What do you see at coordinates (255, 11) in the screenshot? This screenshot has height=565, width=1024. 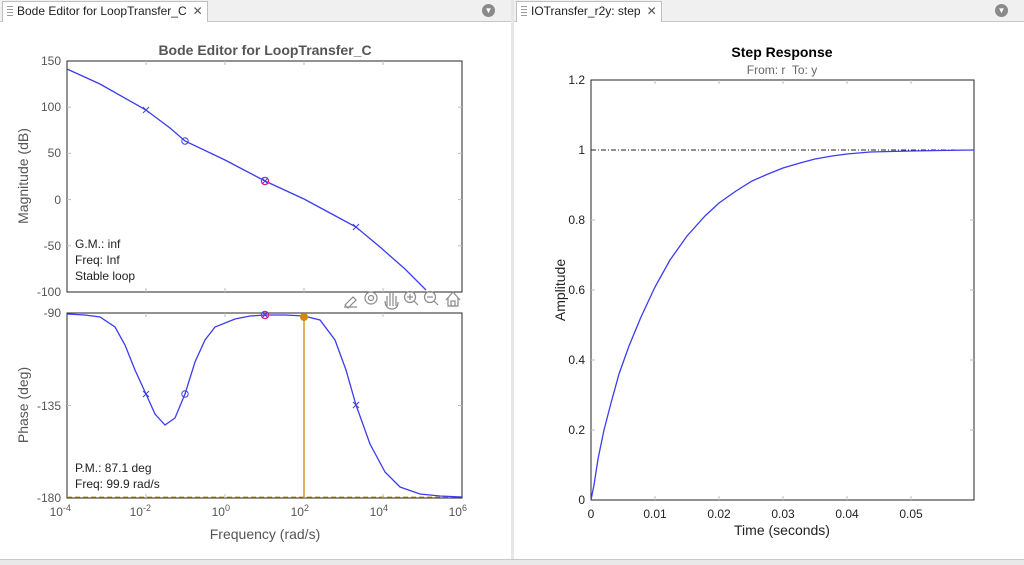 I see `tab-bar: Bode Editor for LoopTransfer_C ✕ ▼` at bounding box center [255, 11].